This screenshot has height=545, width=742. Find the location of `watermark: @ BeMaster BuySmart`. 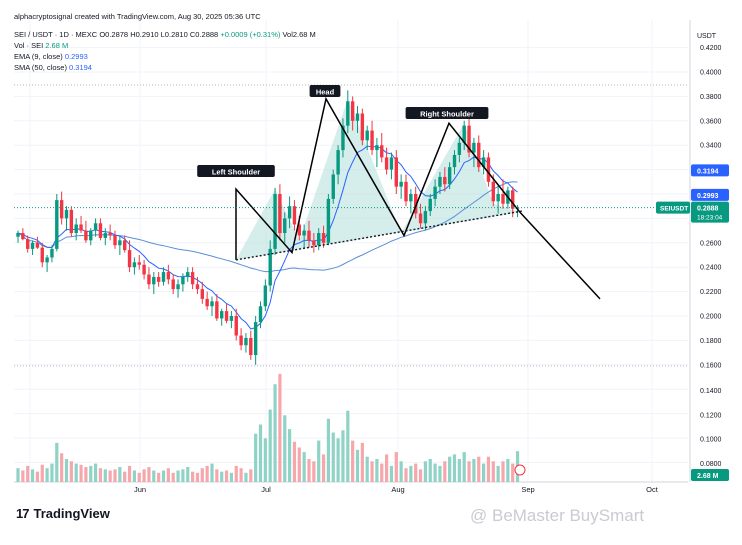

watermark: @ BeMaster BuySmart is located at coordinates (557, 515).